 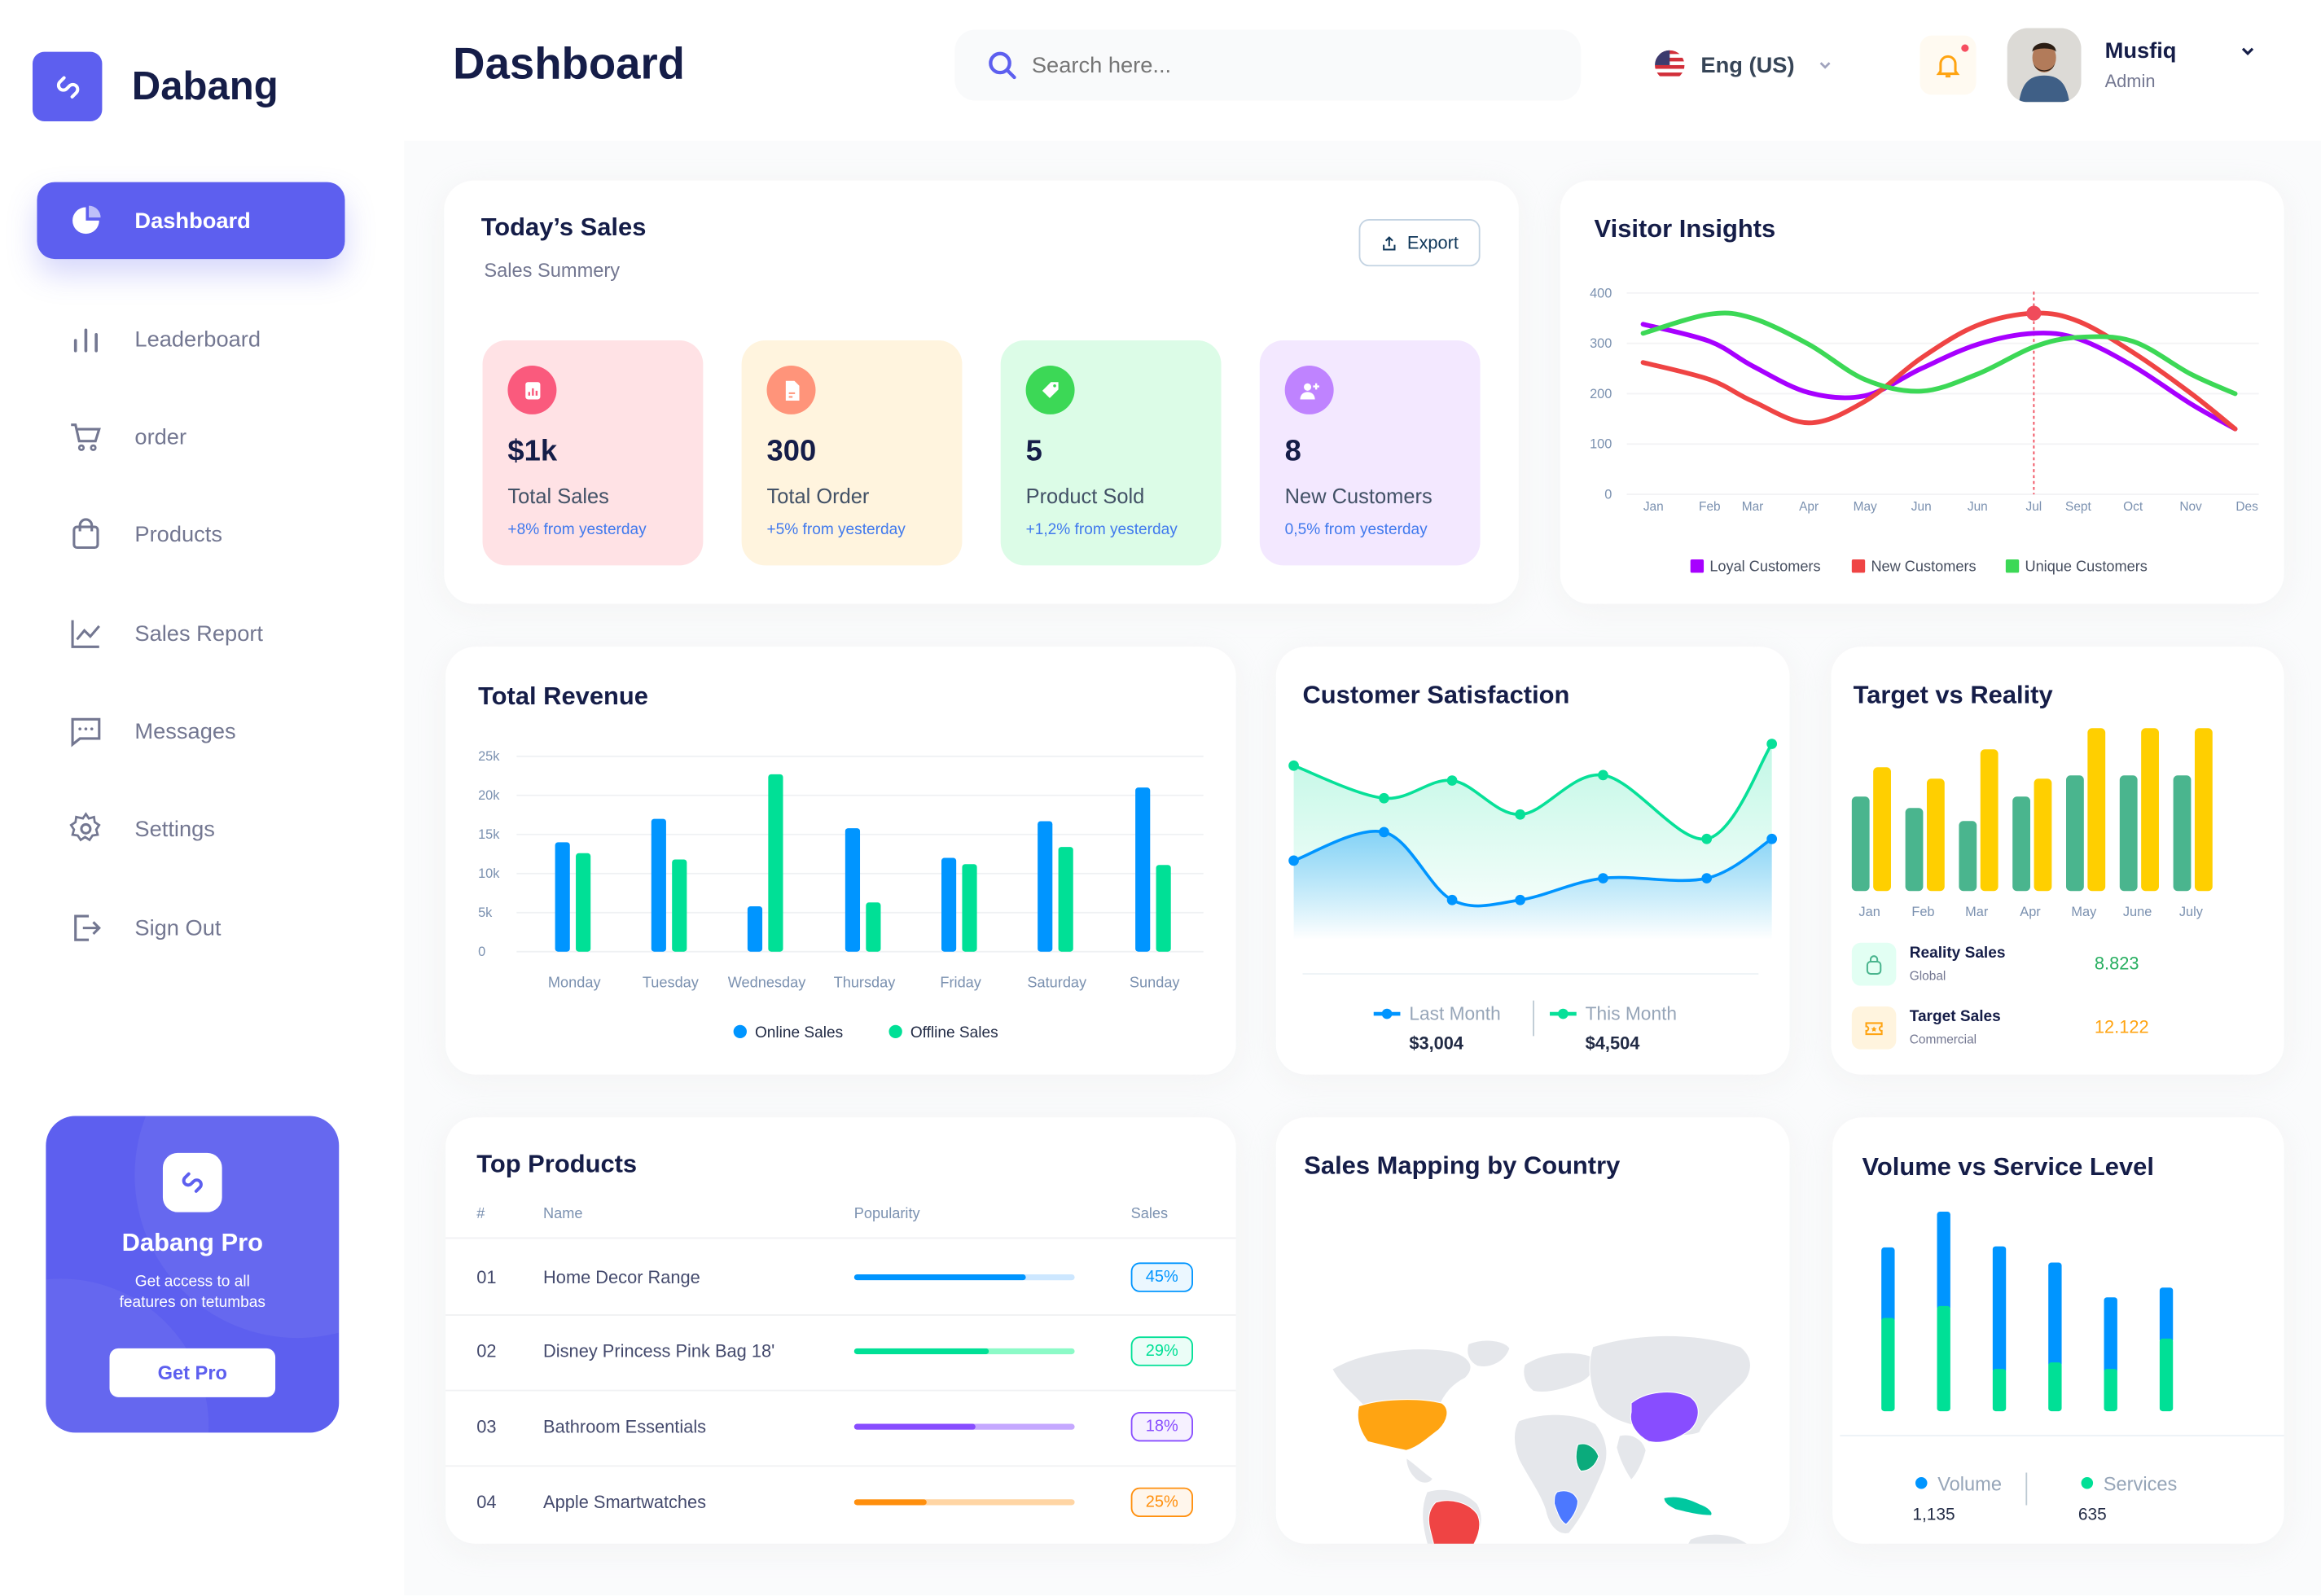 What do you see at coordinates (1587, 1457) in the screenshot?
I see `saudi-region` at bounding box center [1587, 1457].